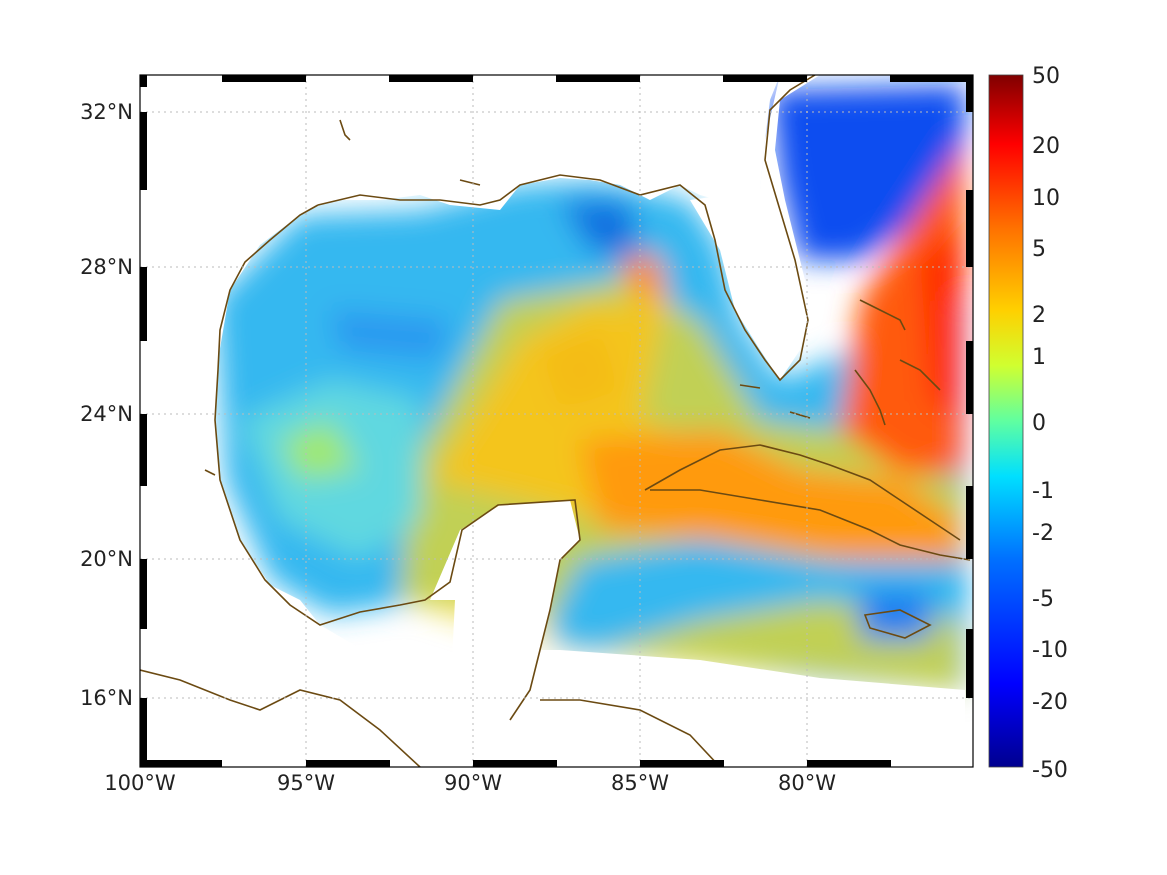 This screenshot has height=875, width=1167. What do you see at coordinates (106, 698) in the screenshot?
I see `lat-label-16: 16°N` at bounding box center [106, 698].